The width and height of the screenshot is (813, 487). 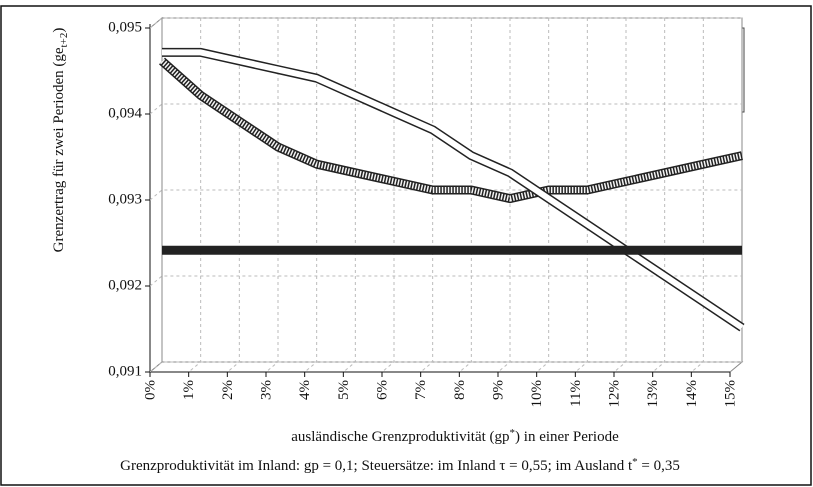 What do you see at coordinates (576, 393) in the screenshot?
I see `x-tick-label: 11%` at bounding box center [576, 393].